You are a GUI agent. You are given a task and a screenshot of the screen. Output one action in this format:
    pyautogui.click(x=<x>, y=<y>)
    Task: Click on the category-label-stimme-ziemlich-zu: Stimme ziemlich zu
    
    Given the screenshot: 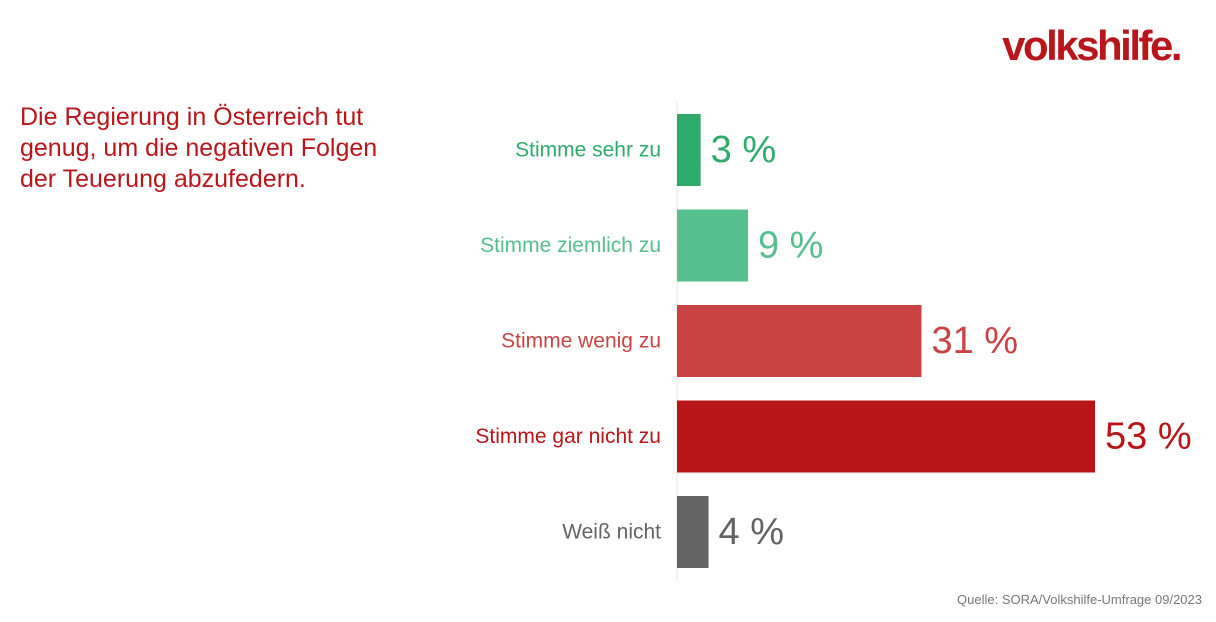 What is the action you would take?
    pyautogui.click(x=570, y=245)
    